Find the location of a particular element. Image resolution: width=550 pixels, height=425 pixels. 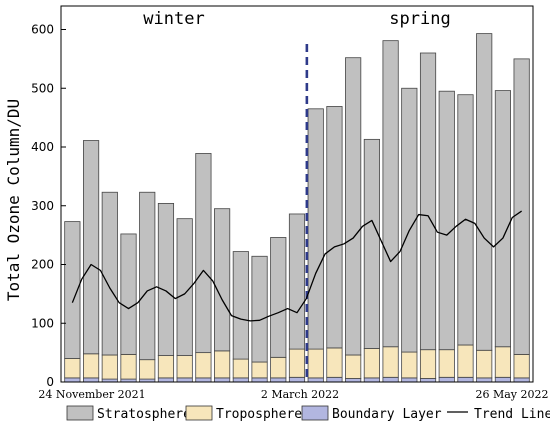

y-tick-label: 100 is located at coordinates (42, 323).